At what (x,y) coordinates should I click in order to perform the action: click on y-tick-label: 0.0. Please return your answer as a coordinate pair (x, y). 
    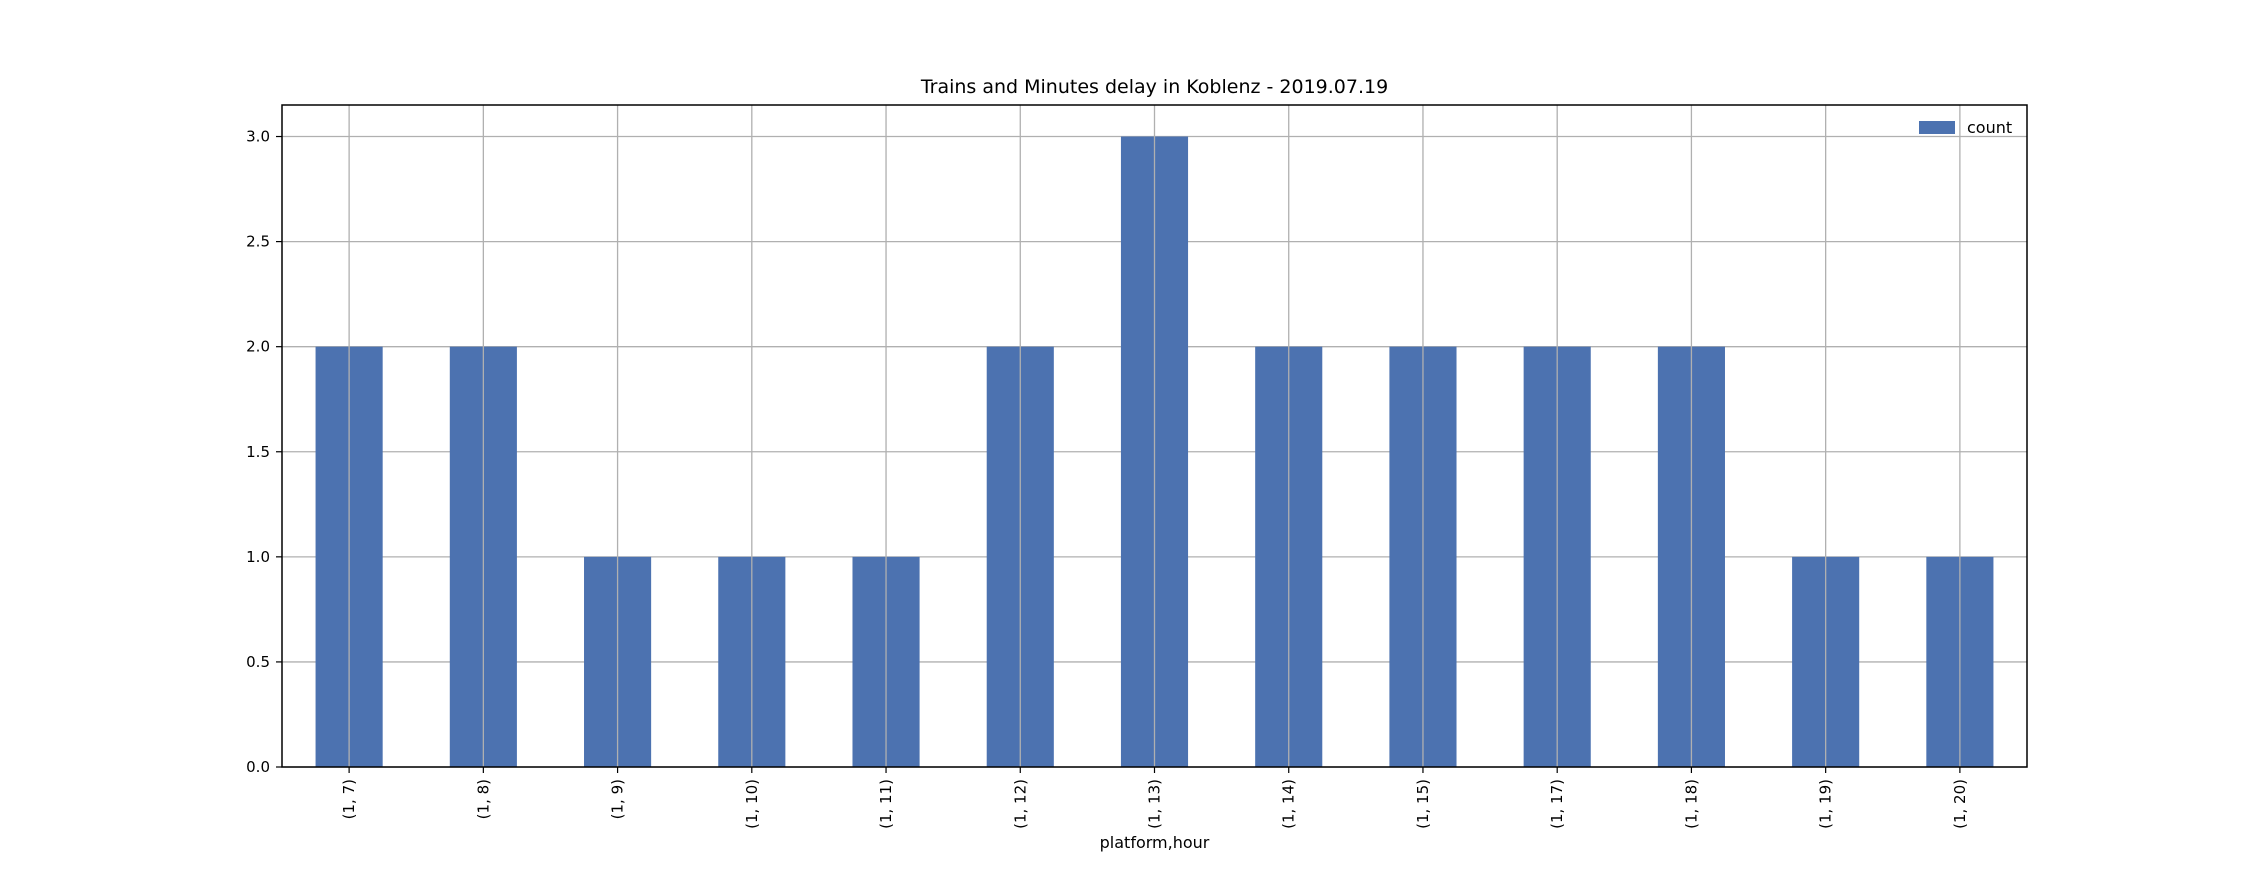
    Looking at the image, I should click on (258, 767).